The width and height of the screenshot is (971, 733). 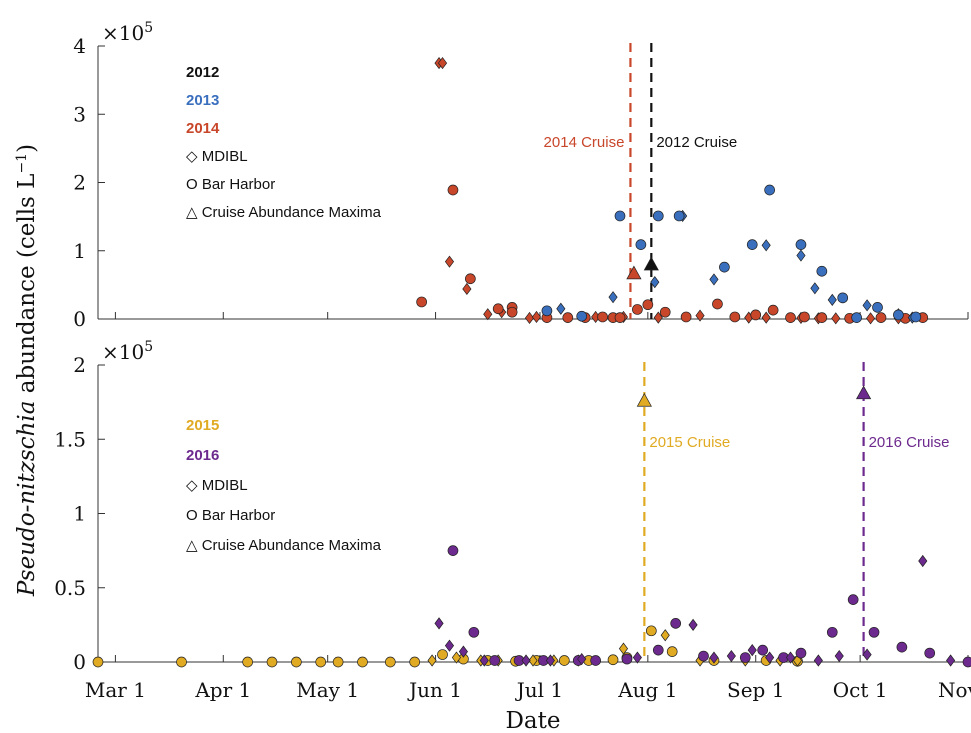 I want to click on y-tick-label: 2, so click(x=79, y=365).